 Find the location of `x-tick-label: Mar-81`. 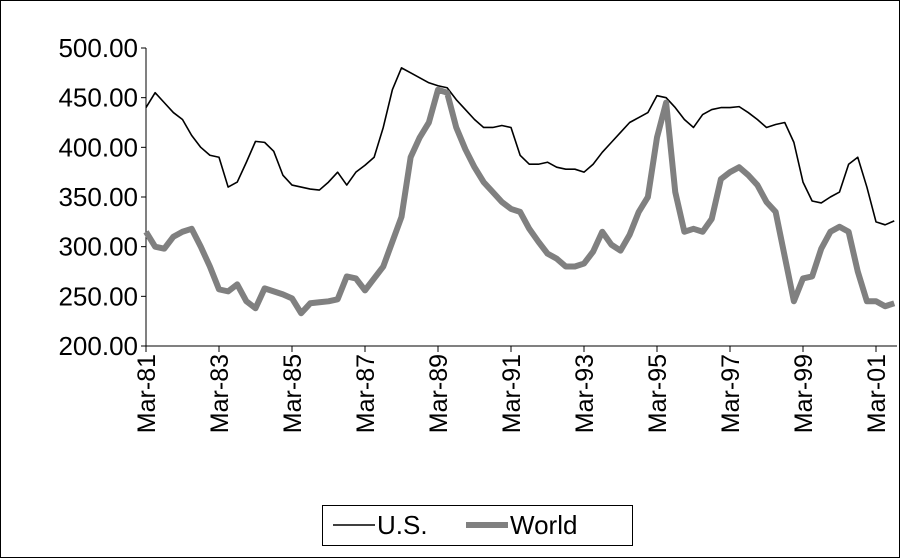

x-tick-label: Mar-81 is located at coordinates (147, 393).